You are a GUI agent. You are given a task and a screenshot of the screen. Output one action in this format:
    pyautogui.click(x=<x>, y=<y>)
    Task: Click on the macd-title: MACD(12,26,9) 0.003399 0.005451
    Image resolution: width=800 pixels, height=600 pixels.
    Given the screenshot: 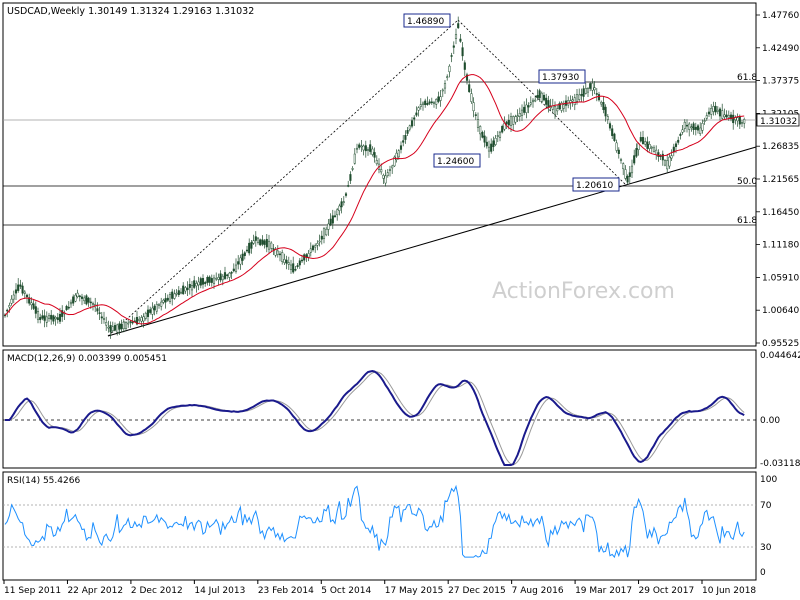 What is the action you would take?
    pyautogui.click(x=87, y=359)
    